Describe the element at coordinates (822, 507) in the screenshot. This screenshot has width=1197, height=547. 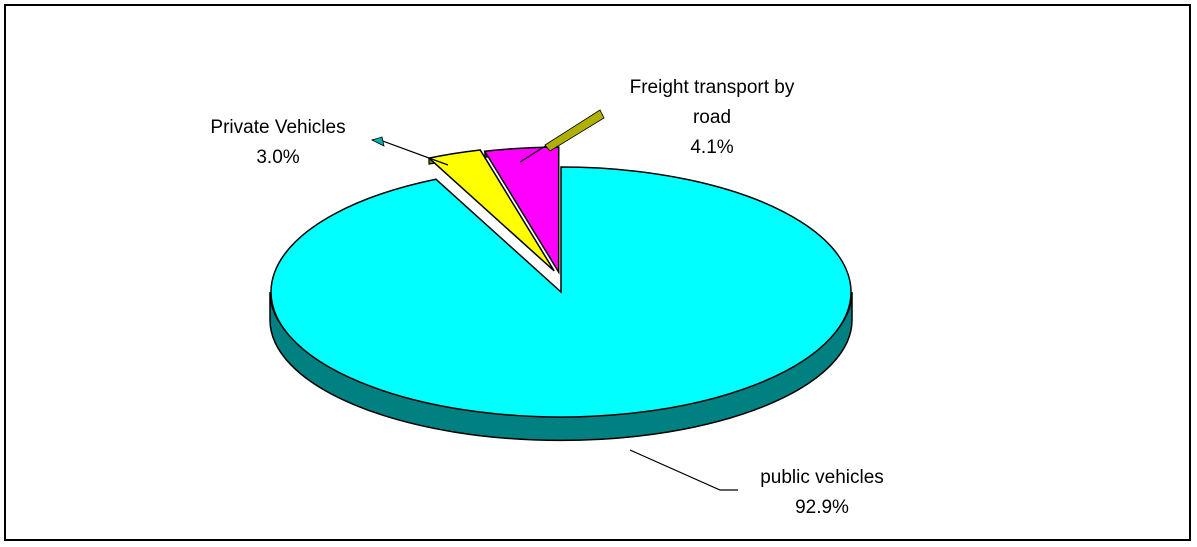
I see `value-public-vehicles: 92.9%` at that location.